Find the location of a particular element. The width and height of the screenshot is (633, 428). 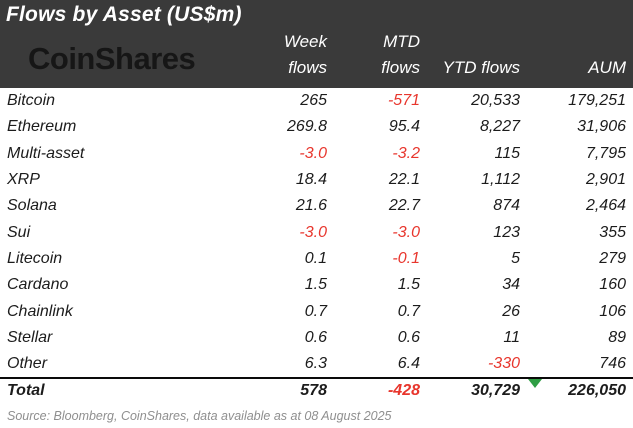

green-triangle-marker-icon is located at coordinates (535, 383).